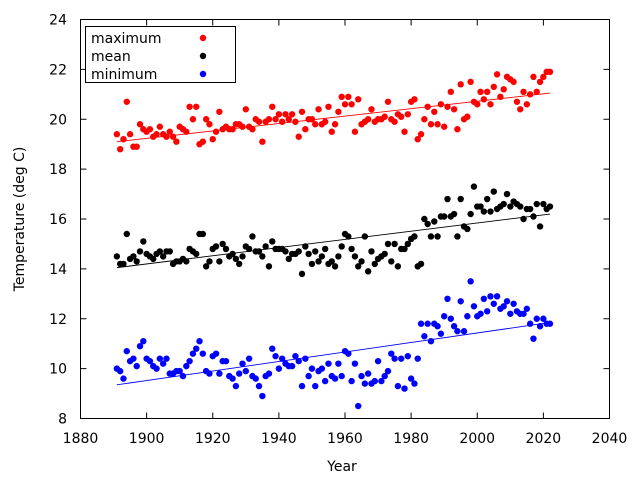 Image resolution: width=640 pixels, height=480 pixels. Describe the element at coordinates (213, 439) in the screenshot. I see `x-tick-label: 1920` at that location.